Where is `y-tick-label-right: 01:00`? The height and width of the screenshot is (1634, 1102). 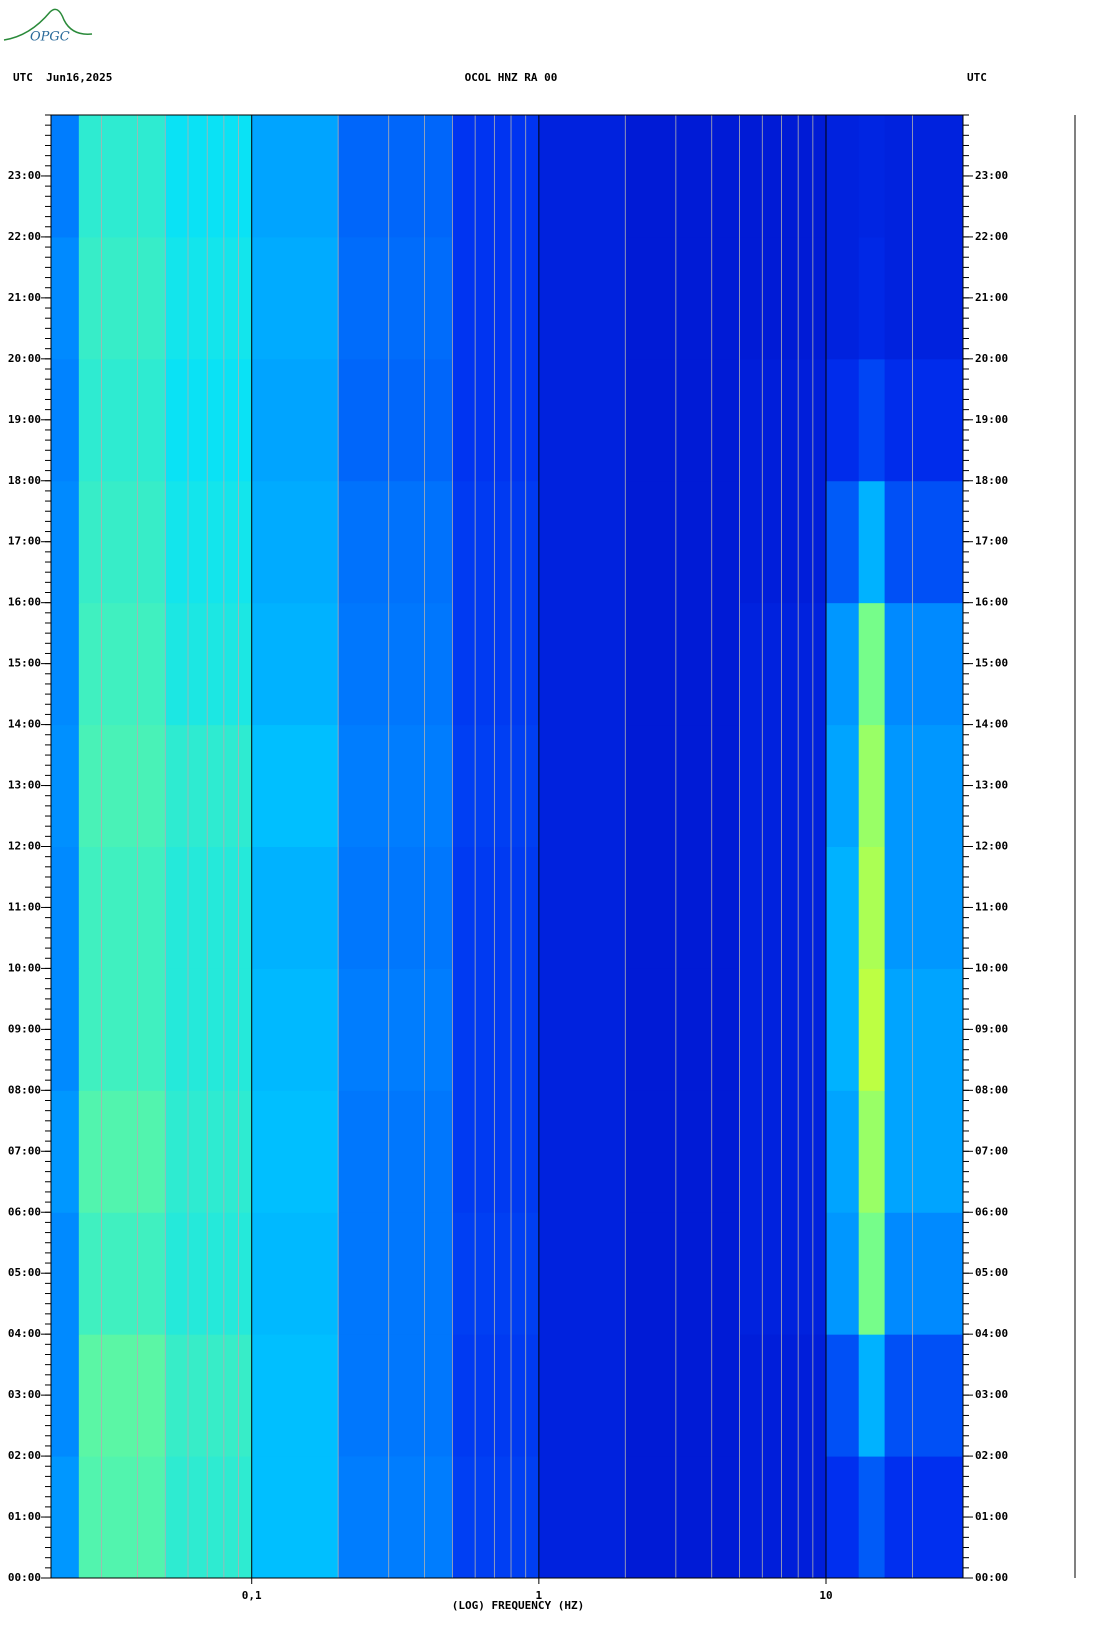
y-tick-label-right: 01:00 is located at coordinates (991, 1516).